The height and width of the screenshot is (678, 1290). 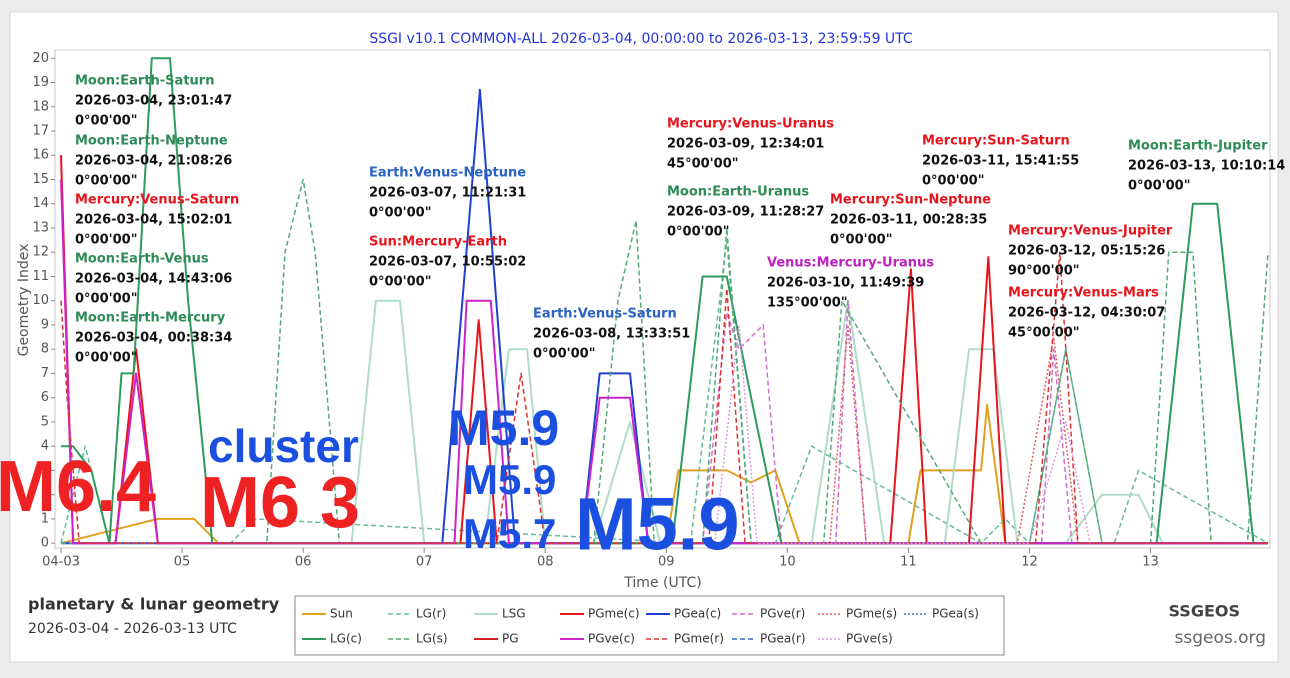 I want to click on annotation-title: Mercury:Venus-Uranus, so click(x=750, y=124).